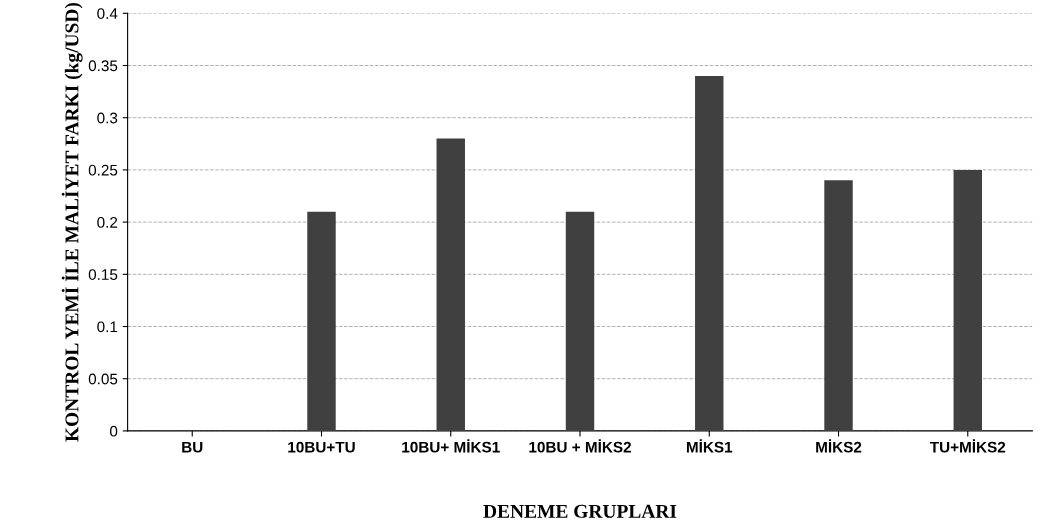 The image size is (1046, 532). Describe the element at coordinates (839, 446) in the screenshot. I see `x-tick-label: MİKS2` at that location.